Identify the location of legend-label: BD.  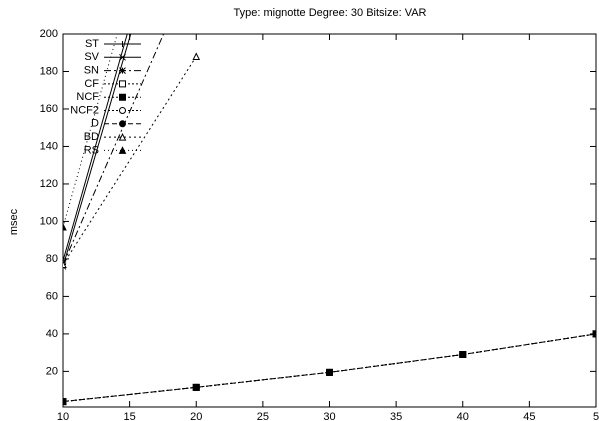
(91, 137).